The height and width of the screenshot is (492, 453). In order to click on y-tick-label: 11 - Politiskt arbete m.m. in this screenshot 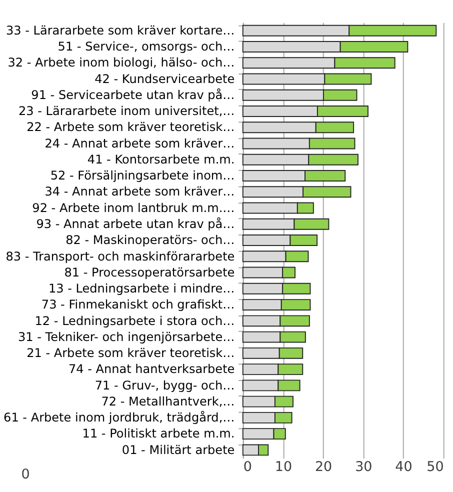, I will do `click(158, 433)`.